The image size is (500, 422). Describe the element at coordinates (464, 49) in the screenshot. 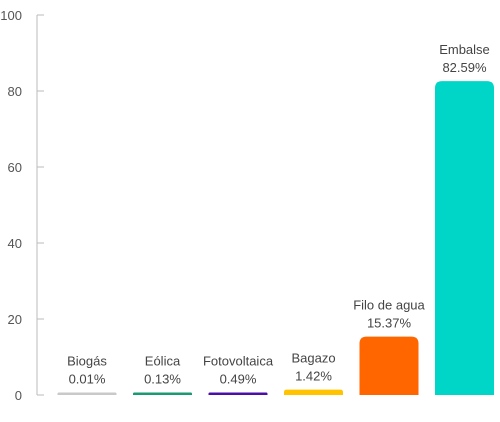

I see `bar-category-label: Embalse` at that location.